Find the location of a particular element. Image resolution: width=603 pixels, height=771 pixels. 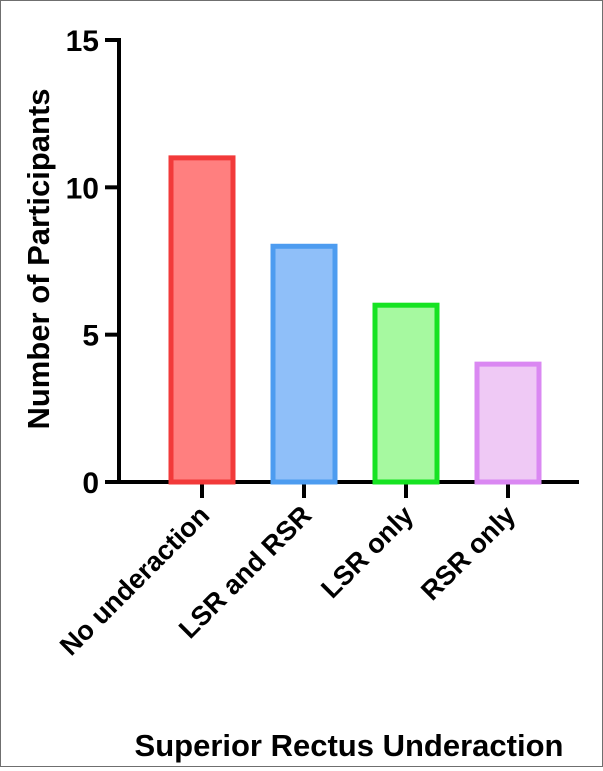

y-tick-label: 15 is located at coordinates (82, 41).